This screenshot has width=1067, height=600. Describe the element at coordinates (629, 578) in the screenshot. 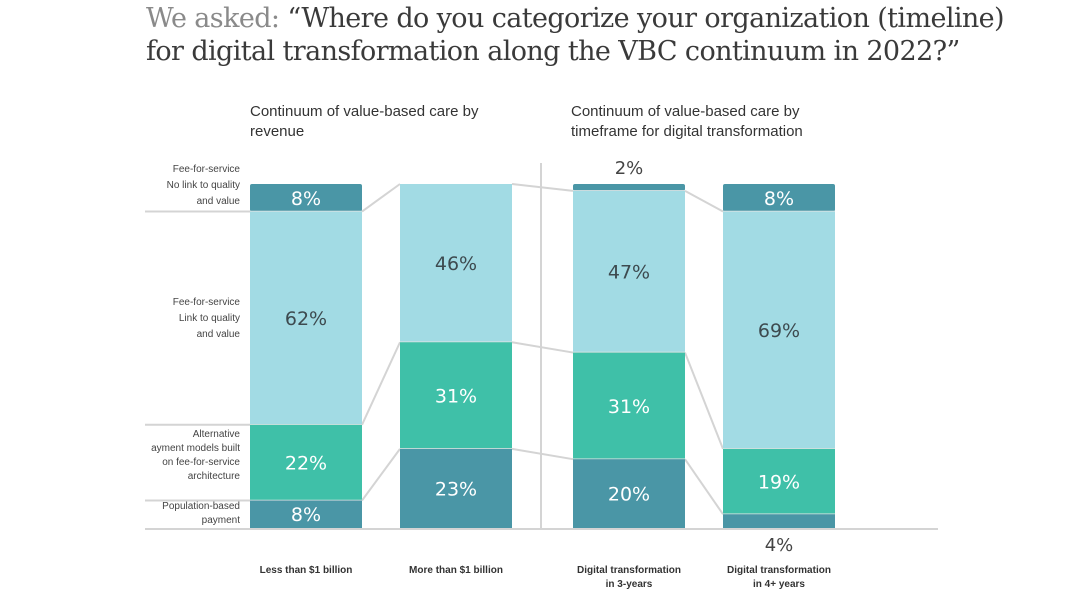

I see `category-label: Digital transformation in 3-years` at that location.